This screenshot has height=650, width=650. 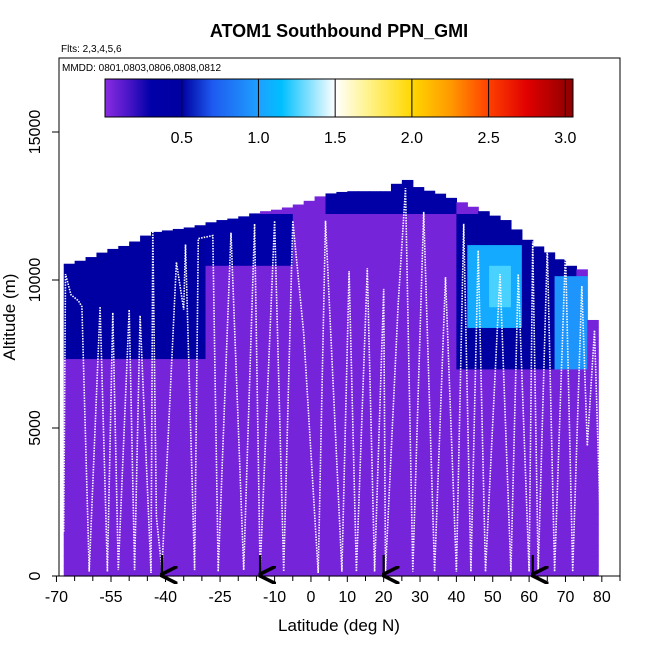 What do you see at coordinates (565, 138) in the screenshot?
I see `colorbar-tick-label: 3.0` at bounding box center [565, 138].